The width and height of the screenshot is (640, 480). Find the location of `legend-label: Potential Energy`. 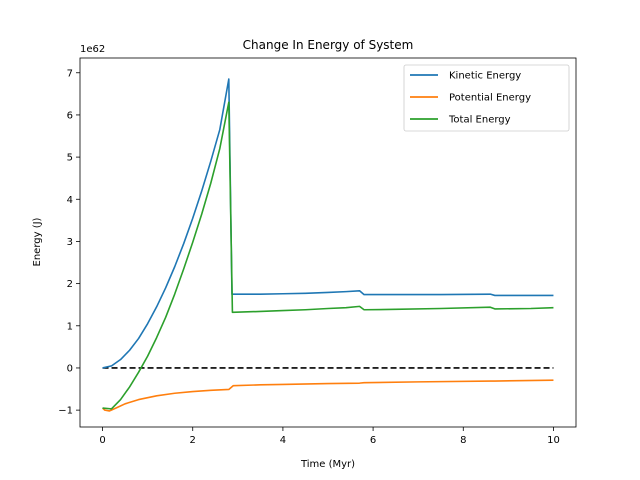

legend-label: Potential Energy is located at coordinates (490, 98).